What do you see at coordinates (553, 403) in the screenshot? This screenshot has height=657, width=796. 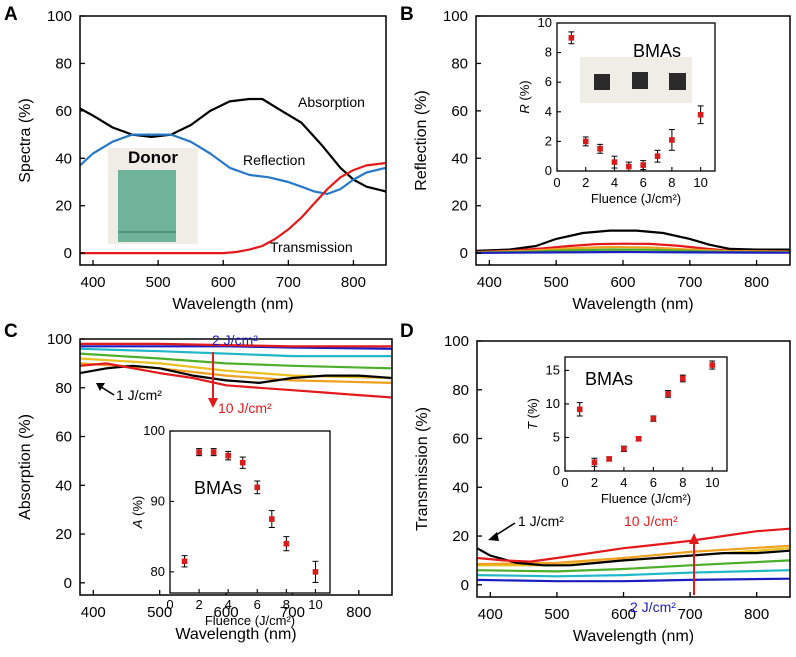 I see `inset-d-ytick-label-10: 10` at bounding box center [553, 403].